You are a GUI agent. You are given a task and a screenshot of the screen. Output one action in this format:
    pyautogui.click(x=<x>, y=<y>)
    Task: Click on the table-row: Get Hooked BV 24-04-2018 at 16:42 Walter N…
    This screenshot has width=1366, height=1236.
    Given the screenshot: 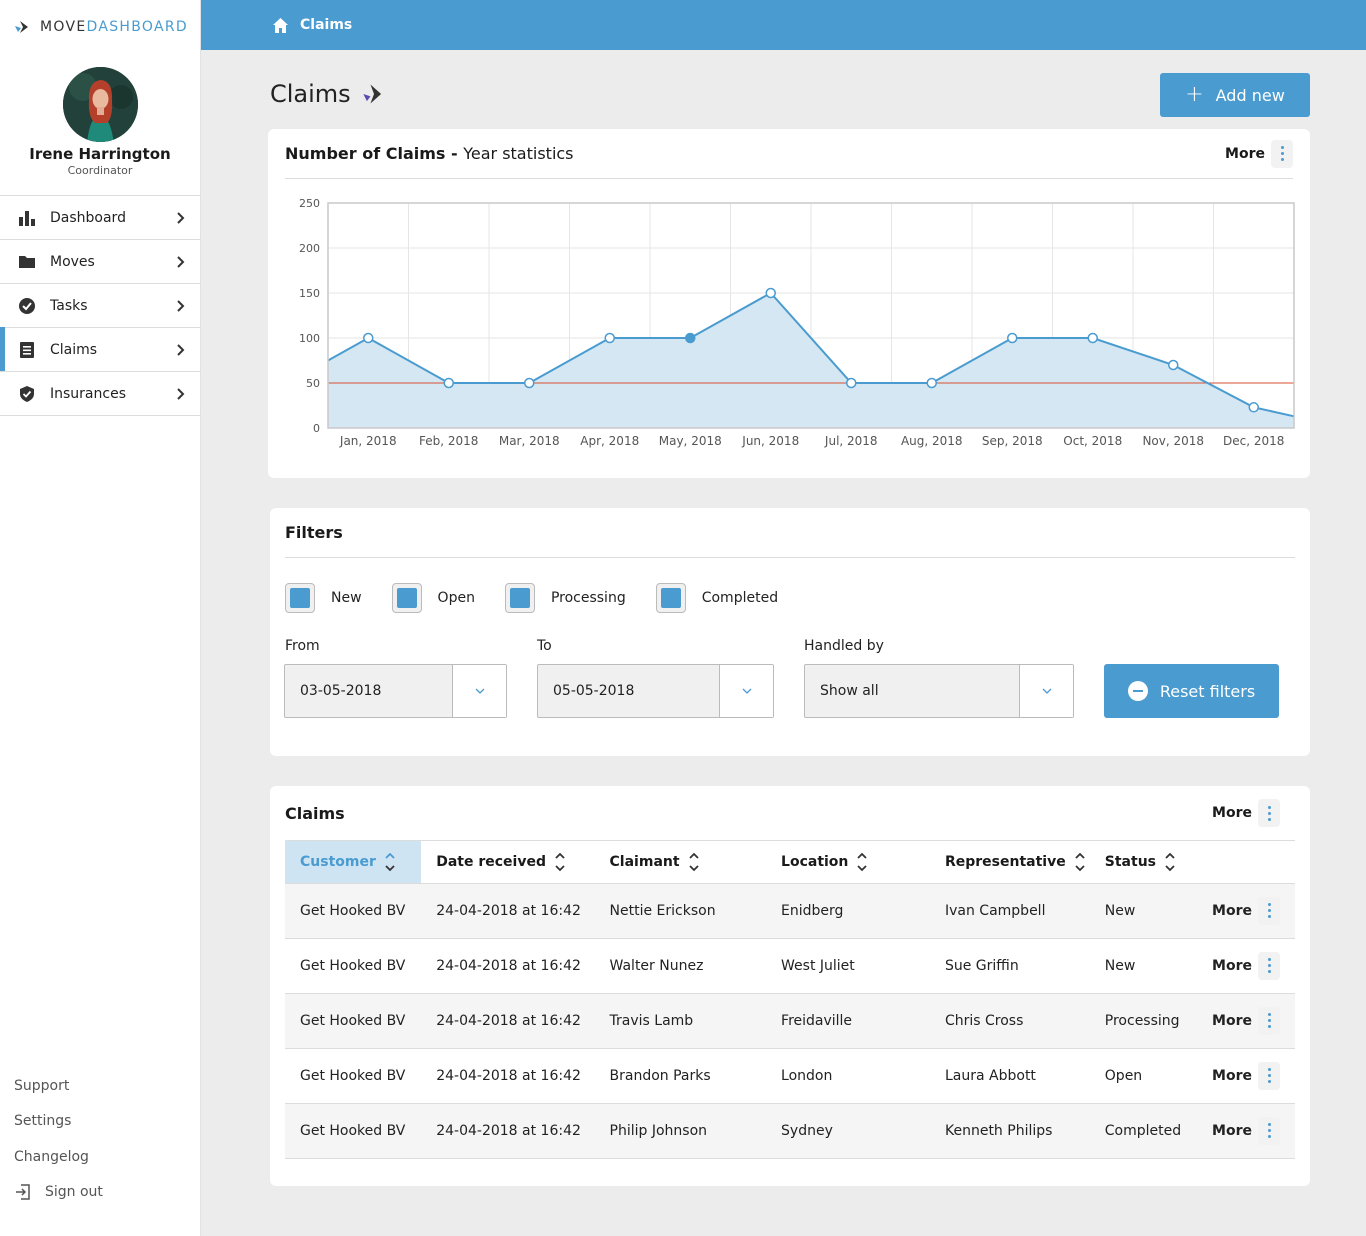 What is the action you would take?
    pyautogui.click(x=790, y=966)
    